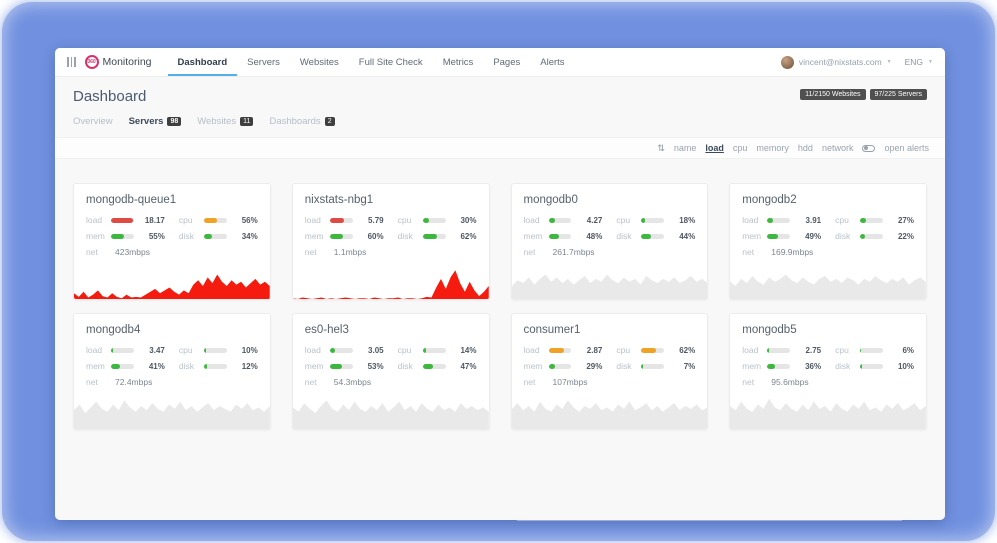 This screenshot has width=997, height=543. What do you see at coordinates (507, 62) in the screenshot?
I see `nav-item-pages: Pages` at bounding box center [507, 62].